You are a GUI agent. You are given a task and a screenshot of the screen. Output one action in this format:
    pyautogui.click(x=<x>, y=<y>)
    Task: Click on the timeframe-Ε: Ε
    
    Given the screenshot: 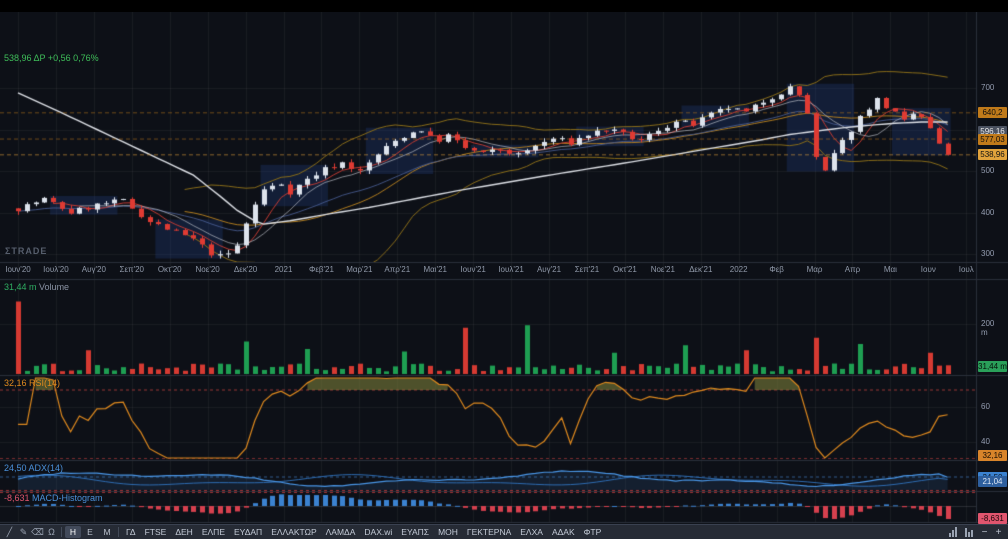 What is the action you would take?
    pyautogui.click(x=90, y=532)
    